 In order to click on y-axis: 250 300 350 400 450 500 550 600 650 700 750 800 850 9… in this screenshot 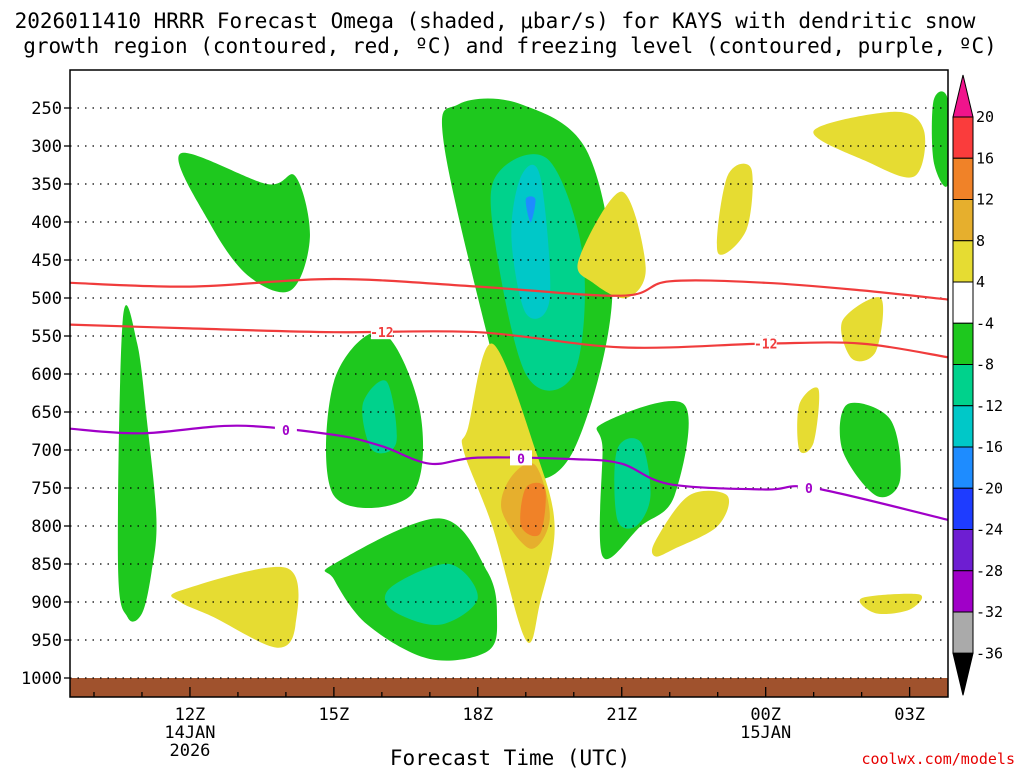, I will do `click(45, 394)`.